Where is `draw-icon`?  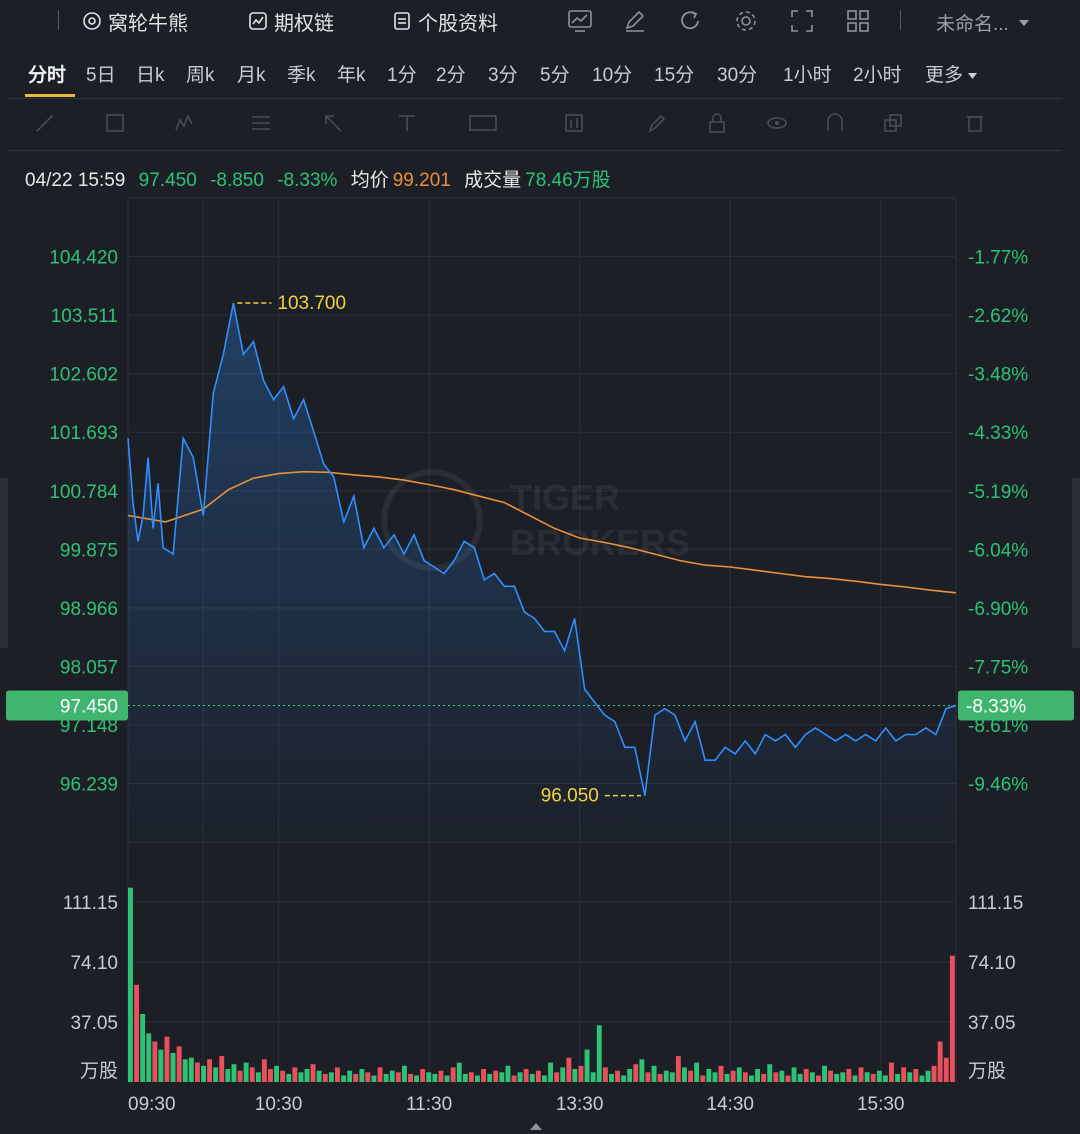
draw-icon is located at coordinates (635, 21).